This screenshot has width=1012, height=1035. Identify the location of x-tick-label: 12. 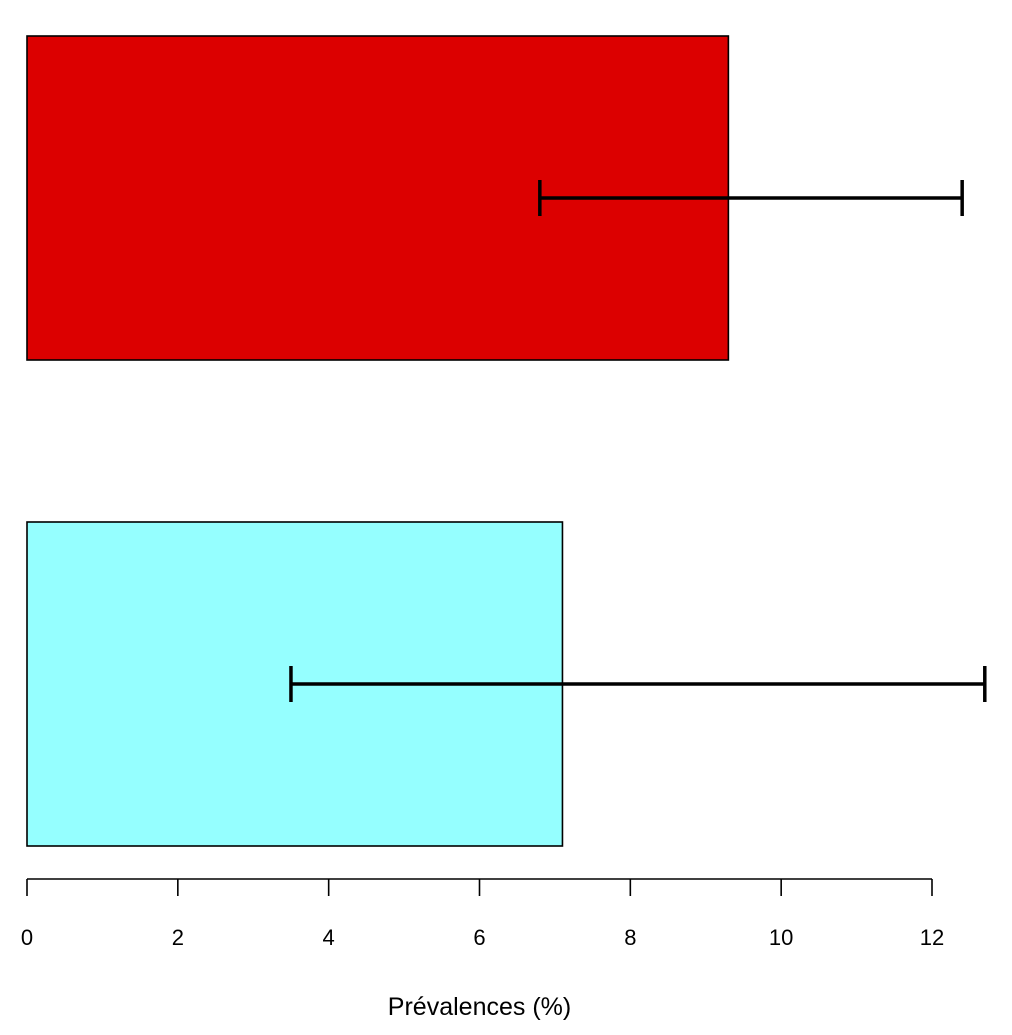
(932, 937).